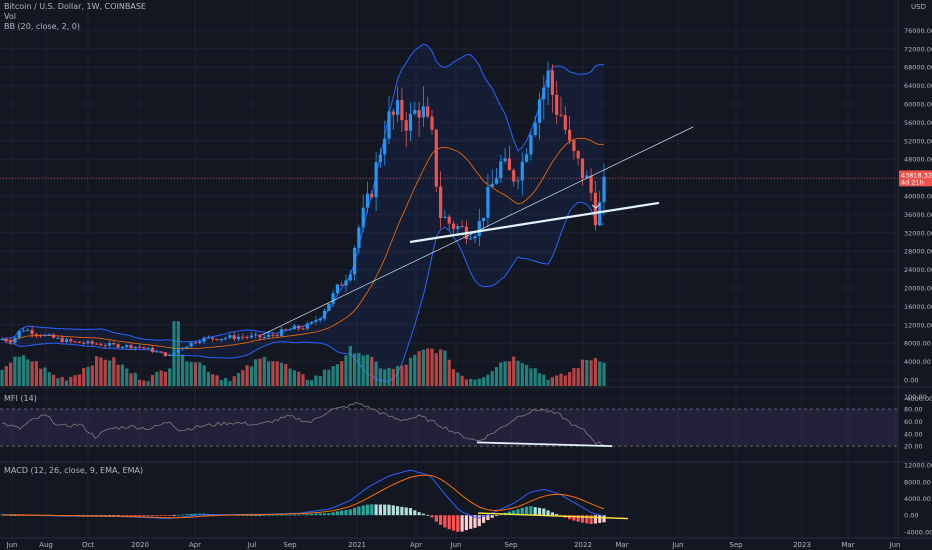 Image resolution: width=932 pixels, height=550 pixels. I want to click on price-tick-label: 64000.00, so click(918, 86).